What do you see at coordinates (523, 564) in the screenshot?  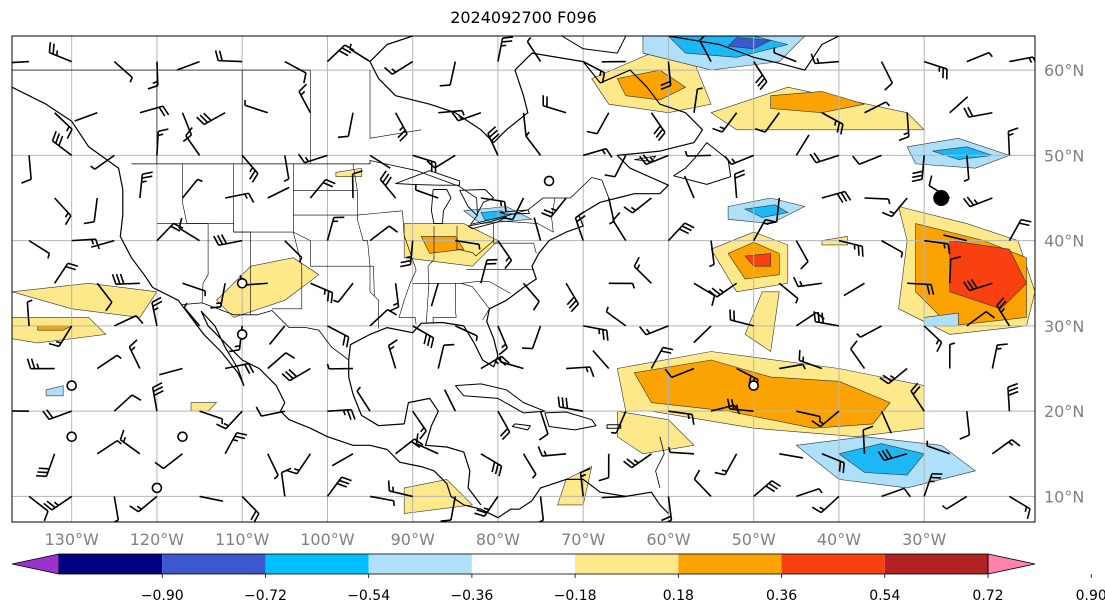 I see `colorbar-frame` at bounding box center [523, 564].